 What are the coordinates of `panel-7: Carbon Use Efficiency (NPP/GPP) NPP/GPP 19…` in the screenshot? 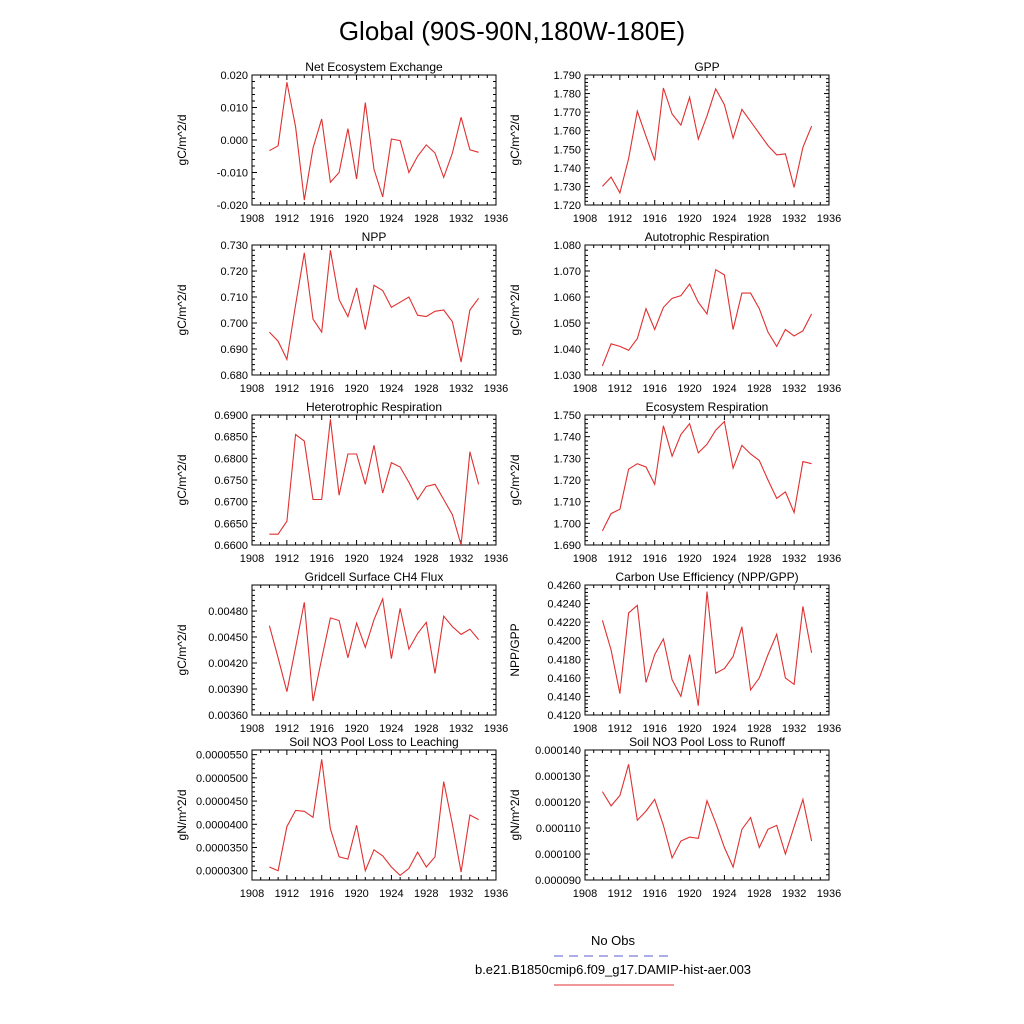 It's located at (674, 652).